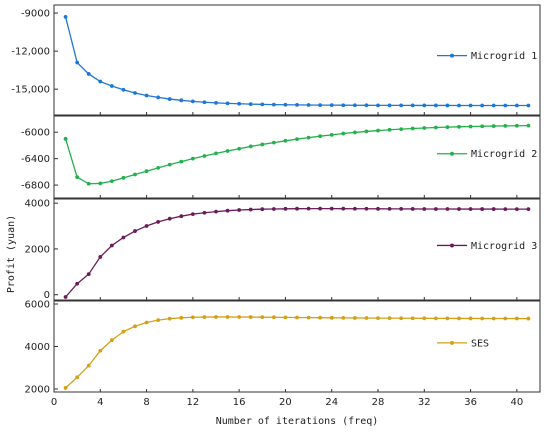  I want to click on y-tick-label: -12,000, so click(30, 52).